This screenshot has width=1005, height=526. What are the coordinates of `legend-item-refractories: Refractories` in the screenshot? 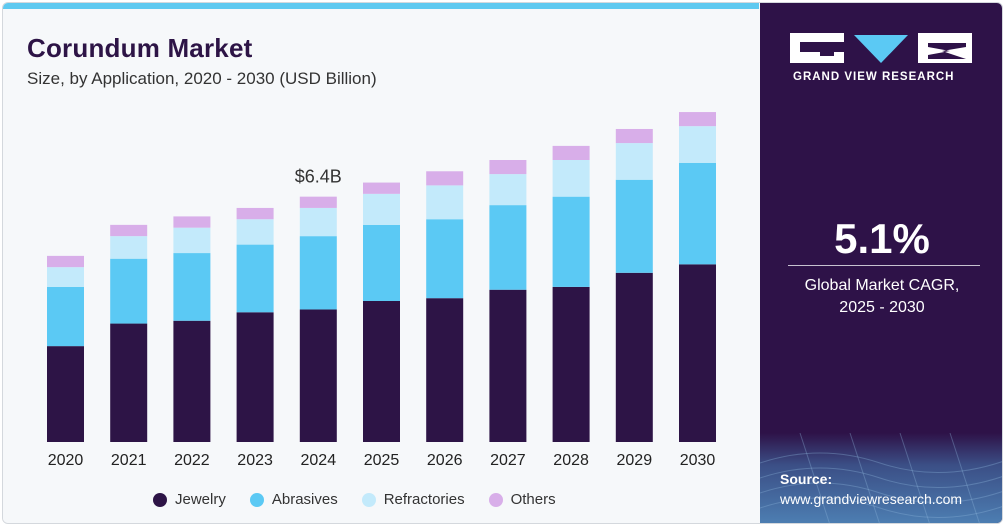 It's located at (413, 499).